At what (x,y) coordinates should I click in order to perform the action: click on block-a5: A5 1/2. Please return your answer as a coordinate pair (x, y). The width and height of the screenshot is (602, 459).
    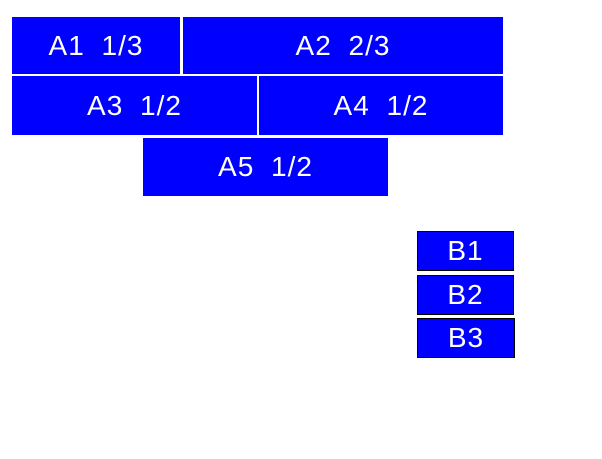
    Looking at the image, I should click on (265, 167).